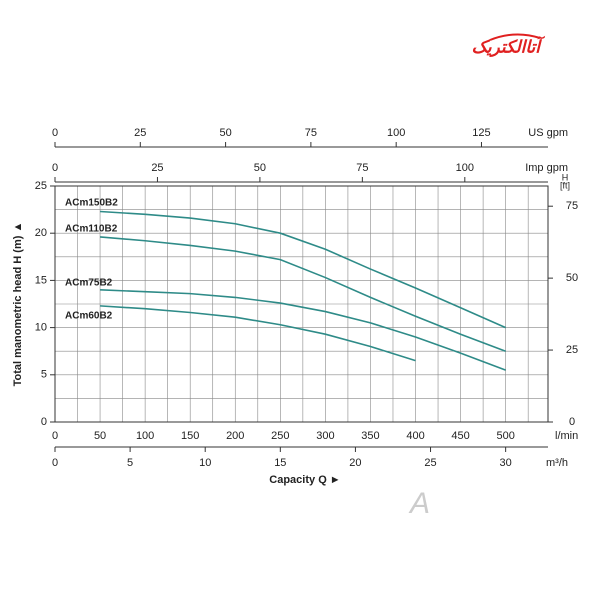 The height and width of the screenshot is (600, 600). I want to click on y2-tick-label: 25, so click(572, 350).